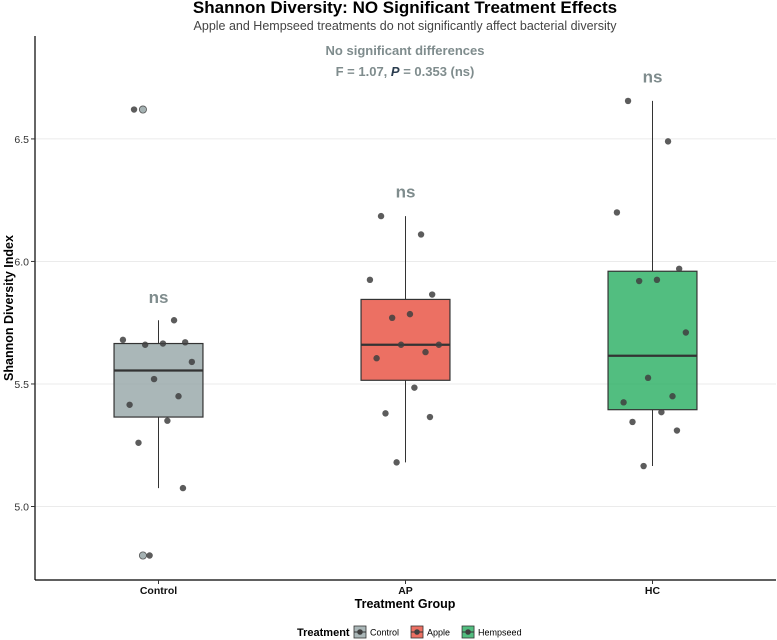 Image resolution: width=777 pixels, height=640 pixels. Describe the element at coordinates (21, 140) in the screenshot. I see `y-tick-label: 6.5` at that location.